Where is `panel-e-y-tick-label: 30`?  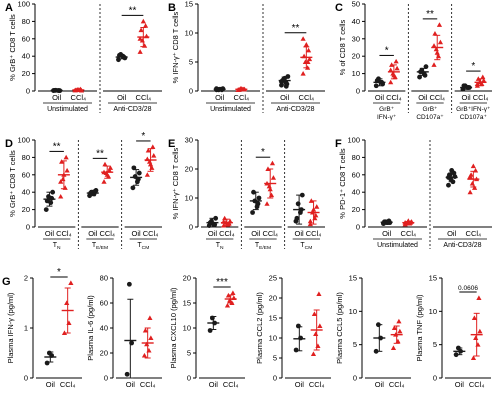 panel-e-y-tick-label: 30 is located at coordinates (189, 140).